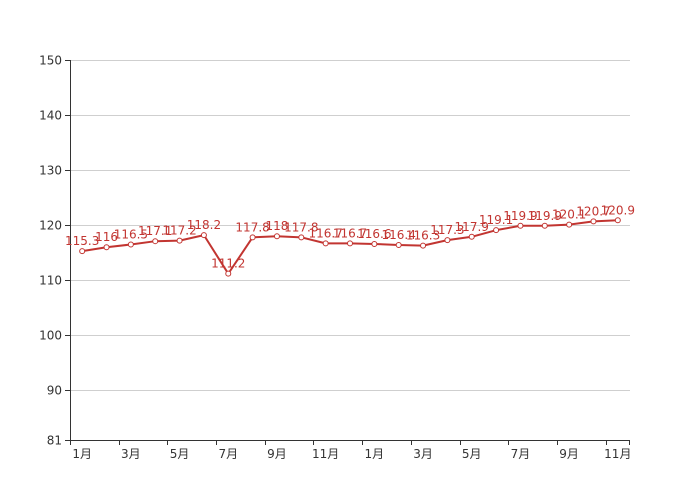  I want to click on y-tick-label: 81, so click(54, 441).